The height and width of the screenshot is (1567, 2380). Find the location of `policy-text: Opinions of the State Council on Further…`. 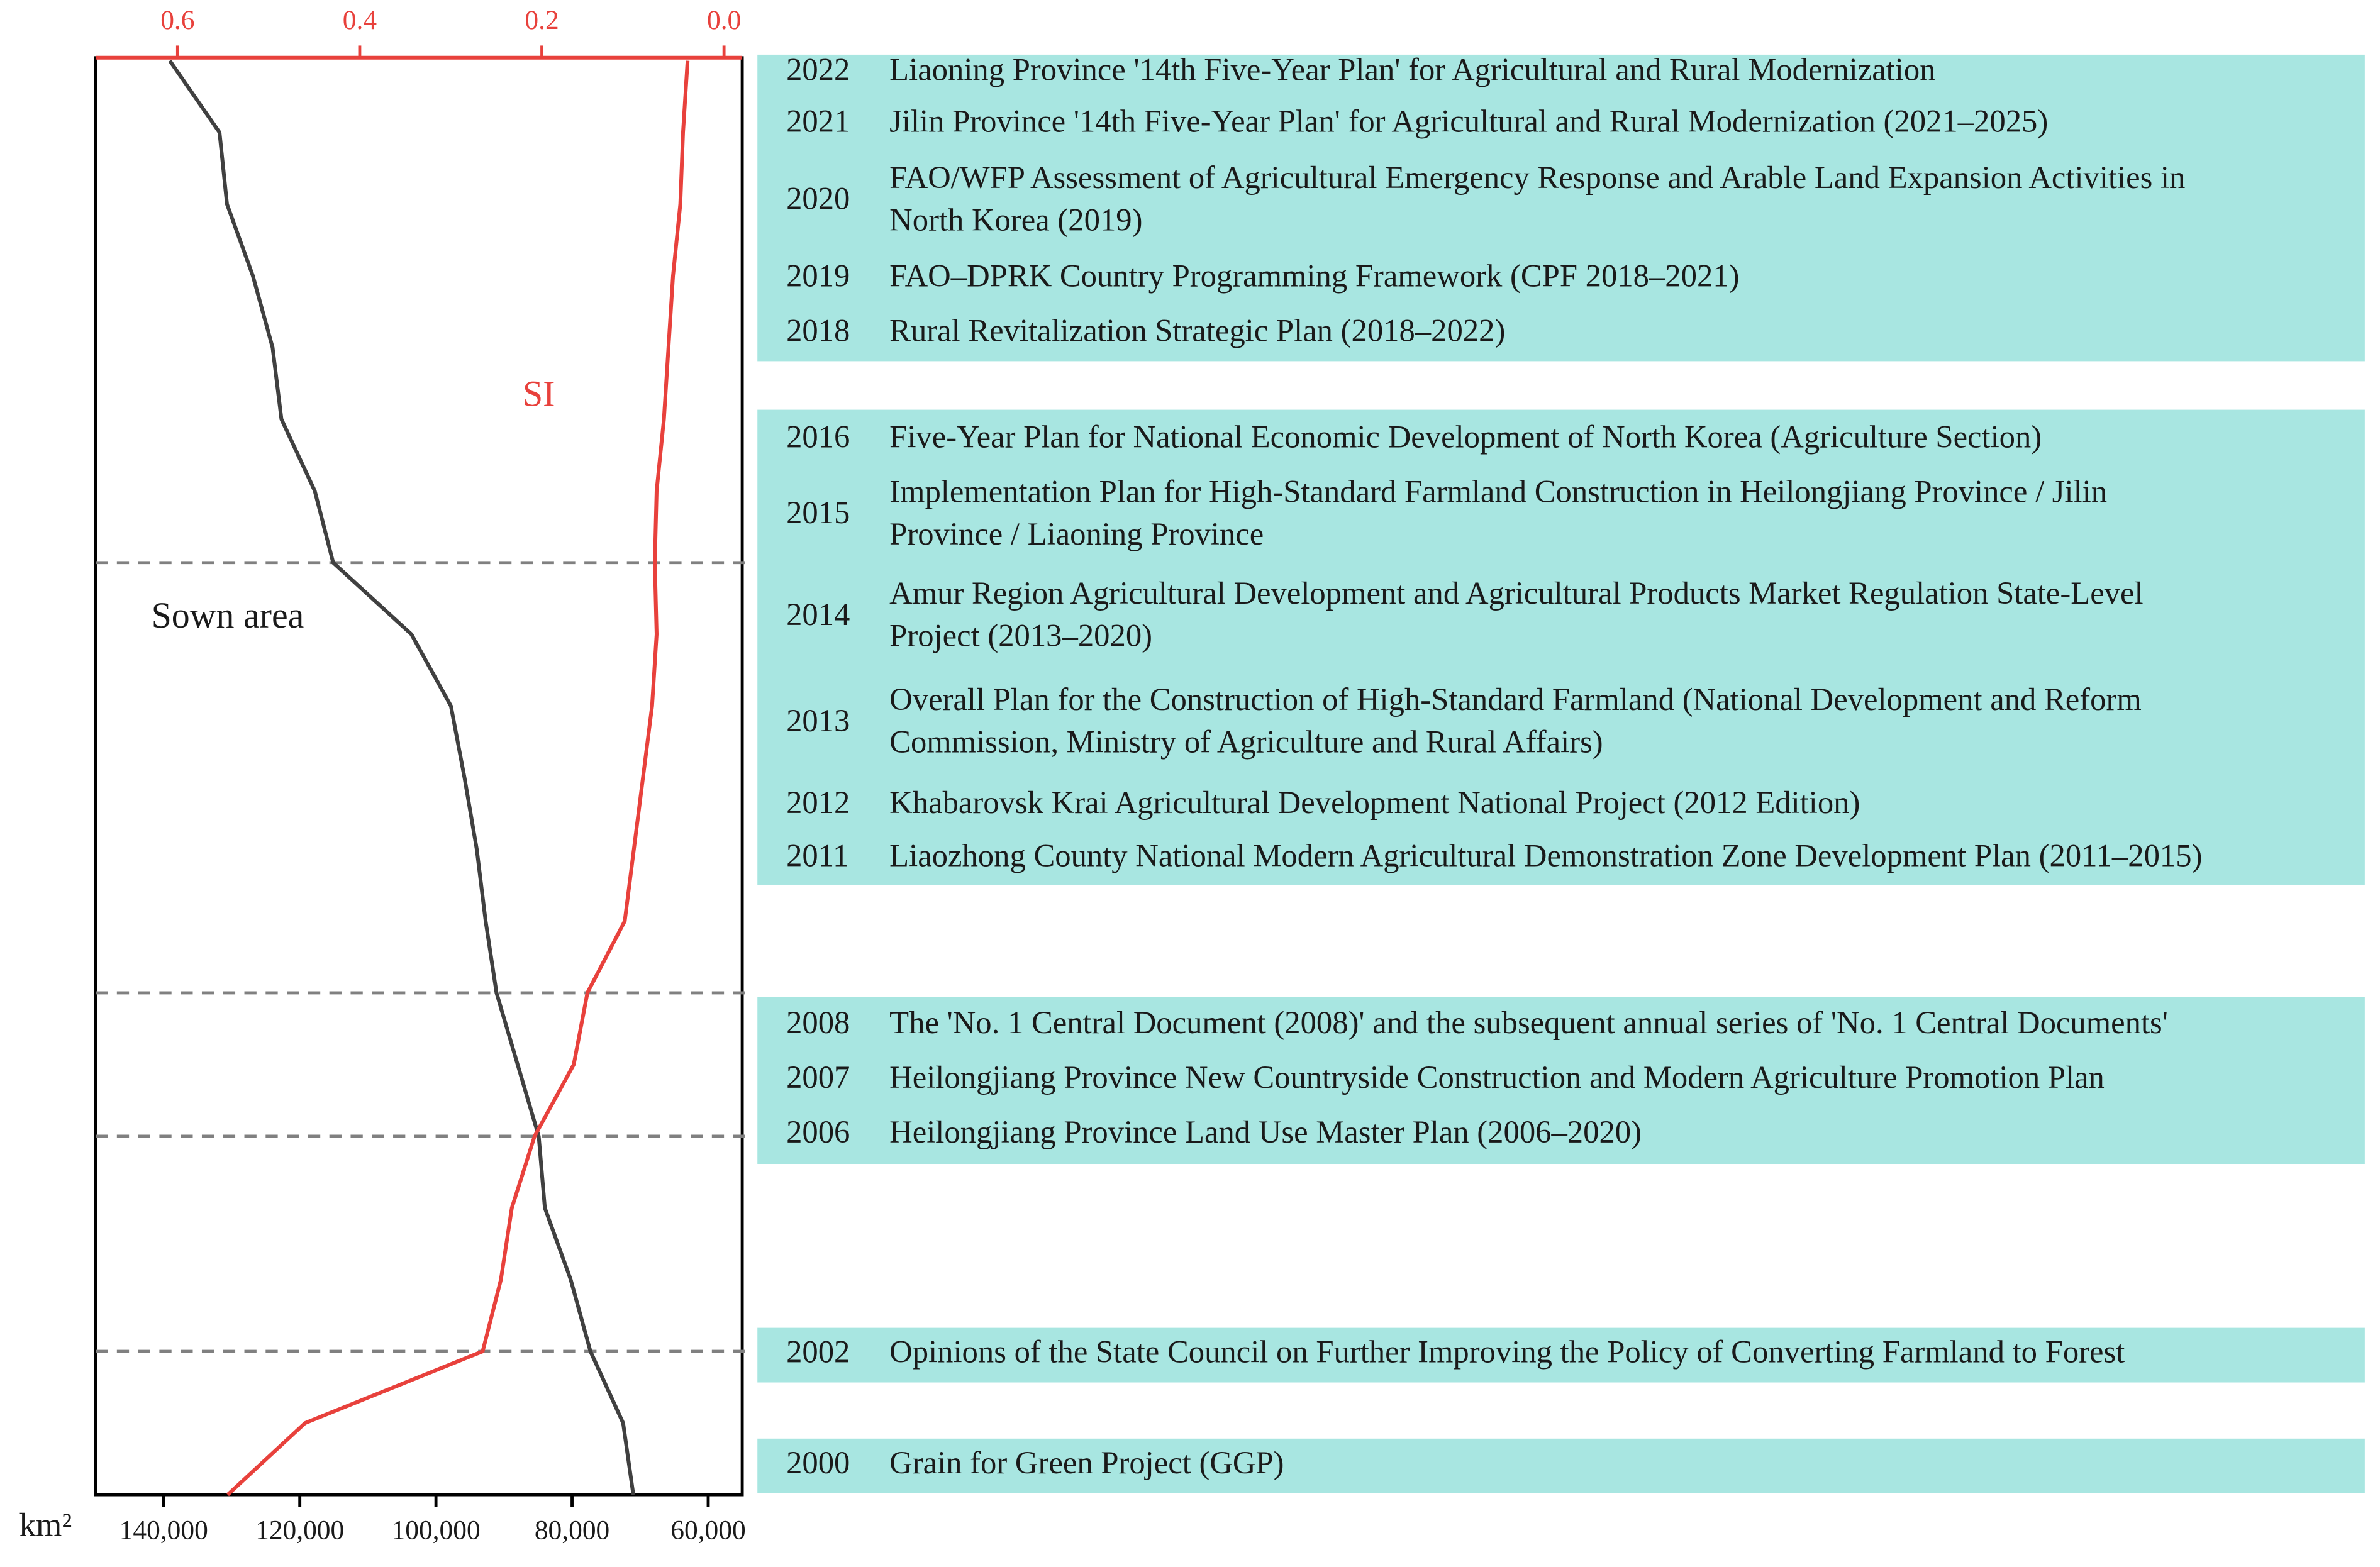

policy-text: Opinions of the State Council on Further… is located at coordinates (1507, 1352).